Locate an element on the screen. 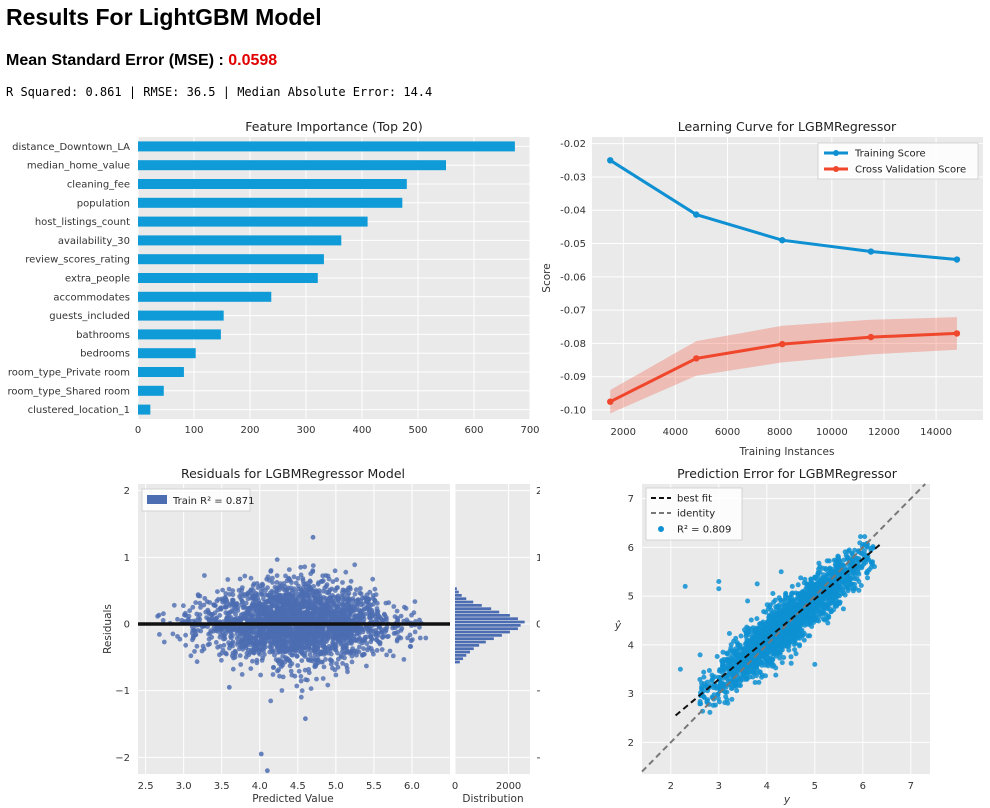 The height and width of the screenshot is (808, 990). x-axis-label: Training Instances is located at coordinates (787, 452).